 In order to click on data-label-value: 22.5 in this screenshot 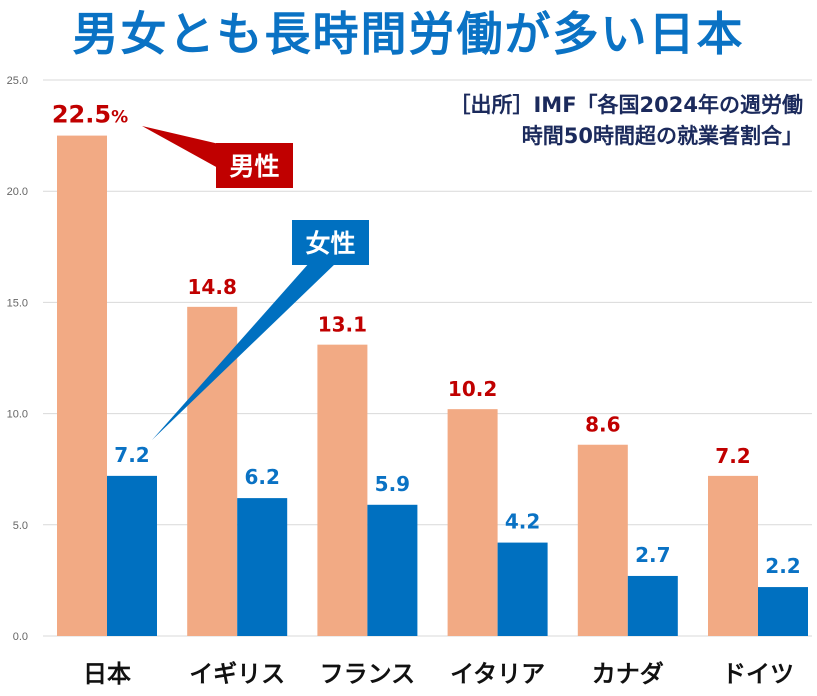, I will do `click(81, 115)`.